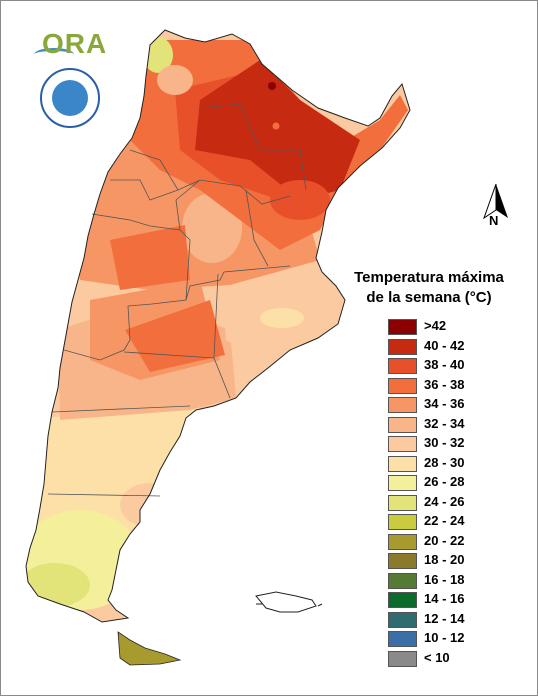  What do you see at coordinates (444, 345) in the screenshot?
I see `legend-label: 40 - 42` at bounding box center [444, 345].